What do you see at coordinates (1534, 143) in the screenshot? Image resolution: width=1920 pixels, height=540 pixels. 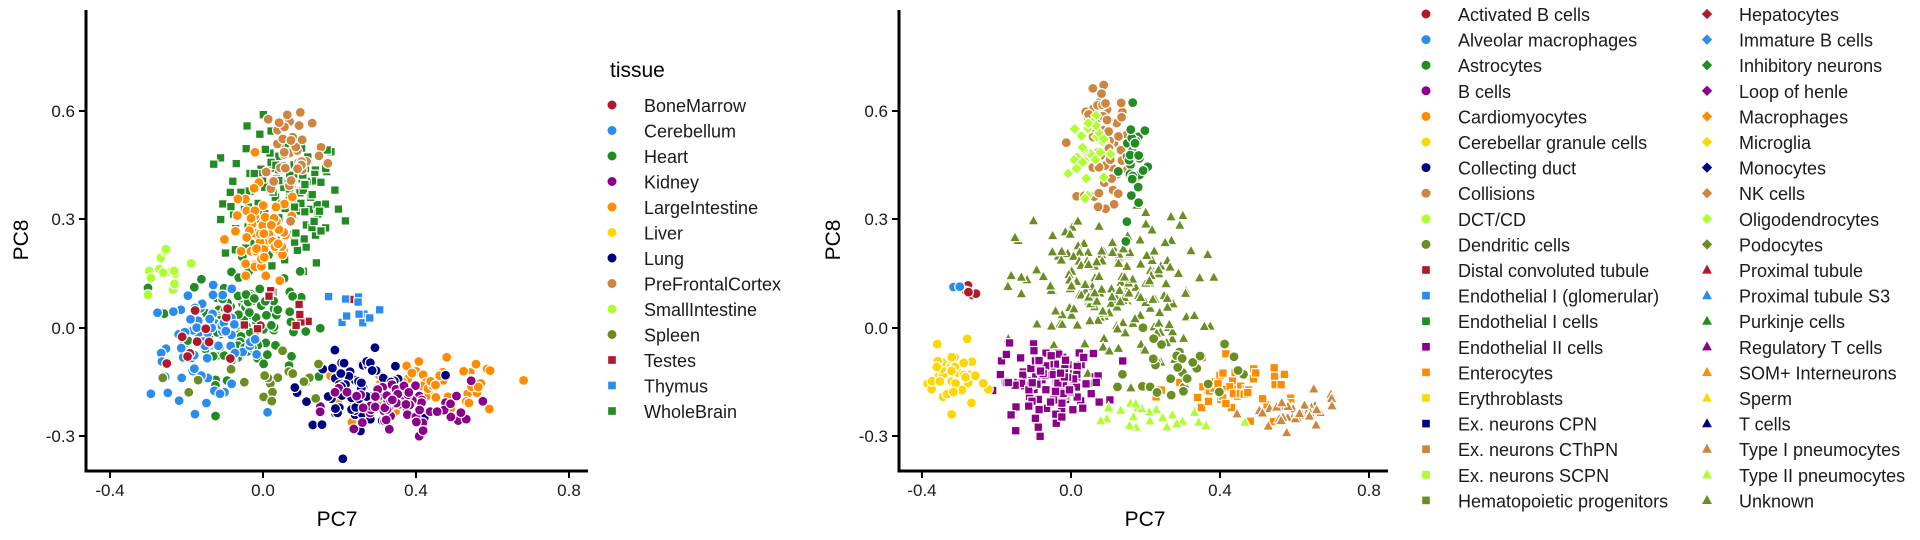 I see `legend-item-cerebellar-granule-cells: Cerebellar granule cells` at bounding box center [1534, 143].